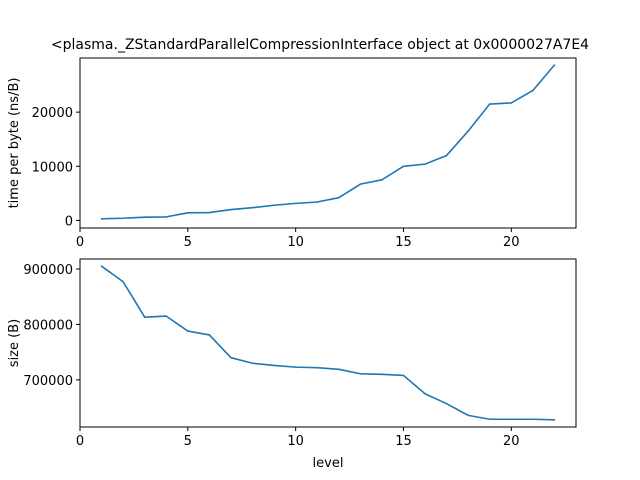 This screenshot has height=480, width=640. What do you see at coordinates (80, 242) in the screenshot?
I see `time-x-tick-label: 0` at bounding box center [80, 242].